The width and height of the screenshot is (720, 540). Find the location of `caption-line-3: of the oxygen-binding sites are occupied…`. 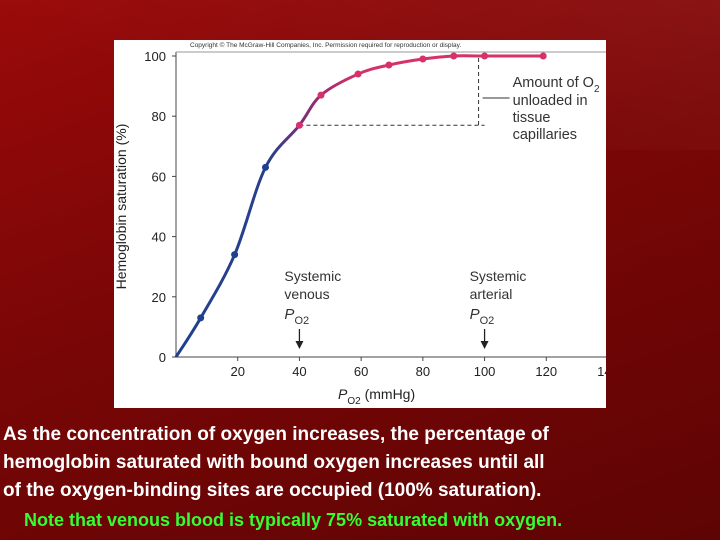

caption-line-3: of the oxygen-binding sites are occupied… is located at coordinates (272, 490).